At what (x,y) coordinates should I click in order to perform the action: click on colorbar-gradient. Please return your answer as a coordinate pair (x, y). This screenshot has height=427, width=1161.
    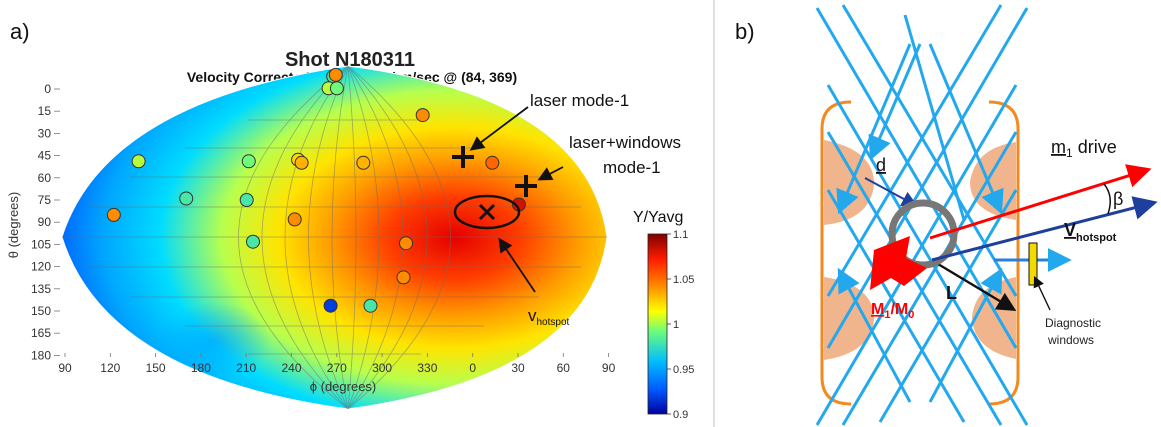
    Looking at the image, I should click on (657, 324).